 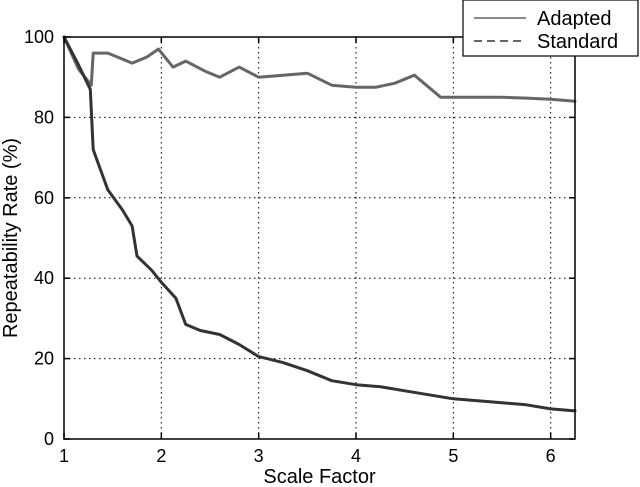 What do you see at coordinates (44, 278) in the screenshot?
I see `y-tick-label: 40` at bounding box center [44, 278].